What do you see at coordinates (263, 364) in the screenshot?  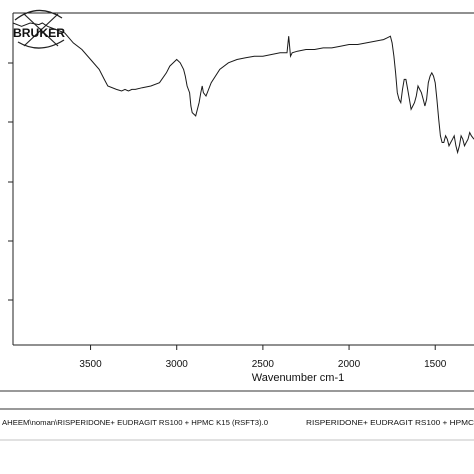 I see `x-tick-label: 2500` at bounding box center [263, 364].